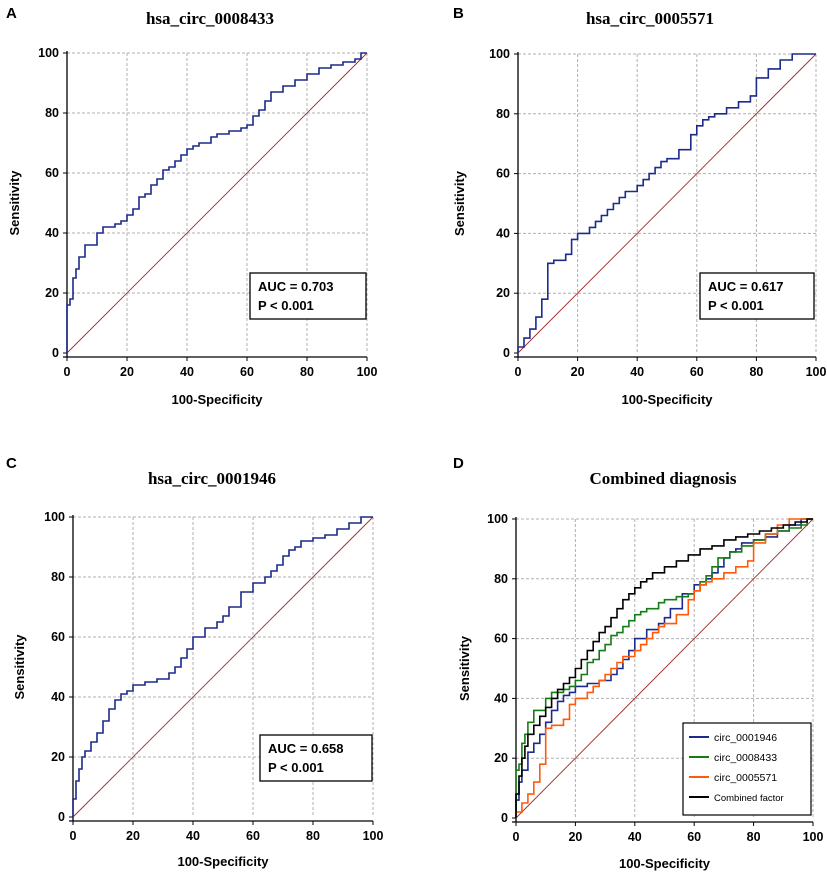  What do you see at coordinates (458, 13) in the screenshot?
I see `panel-letter: B` at bounding box center [458, 13].